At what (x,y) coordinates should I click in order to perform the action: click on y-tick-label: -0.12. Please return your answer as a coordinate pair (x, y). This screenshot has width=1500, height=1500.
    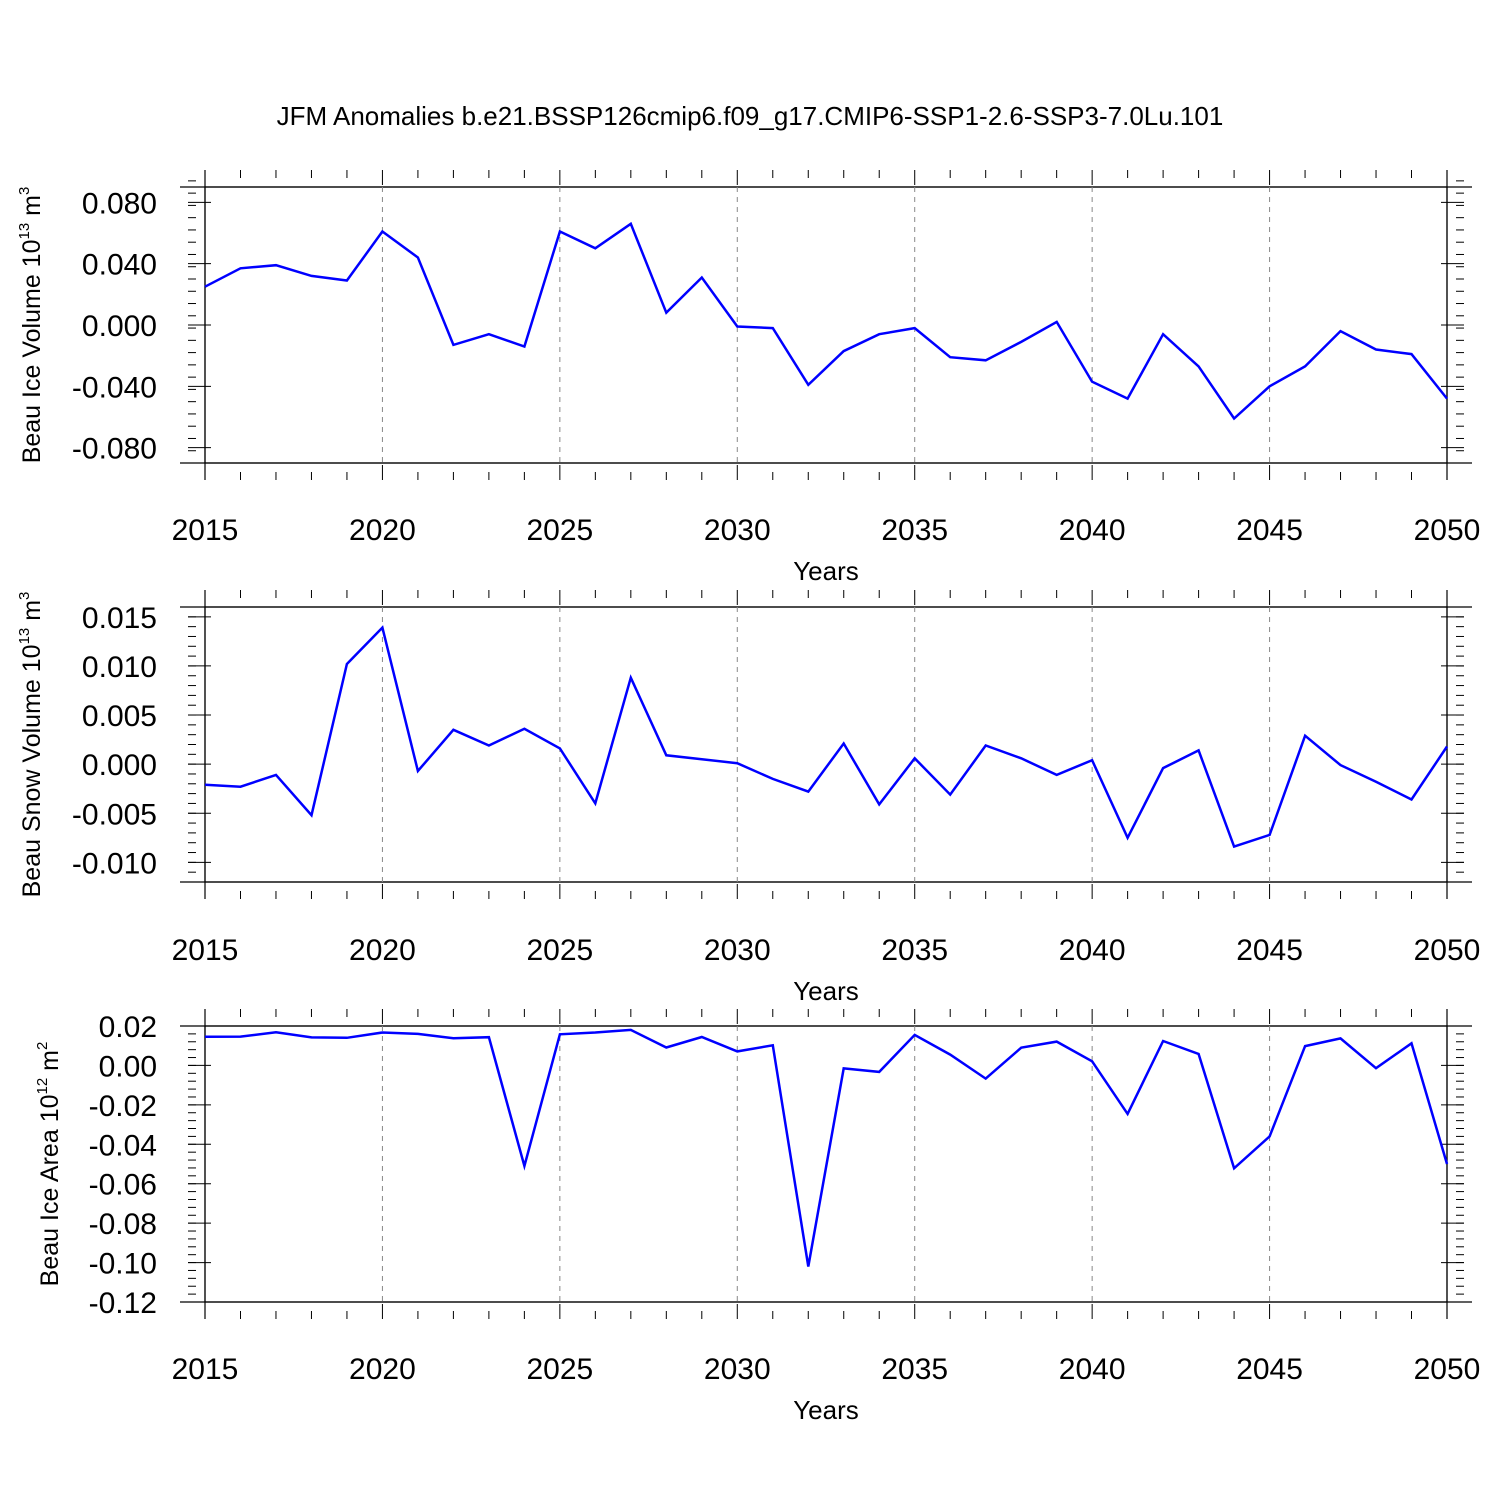
    Looking at the image, I should click on (123, 1303).